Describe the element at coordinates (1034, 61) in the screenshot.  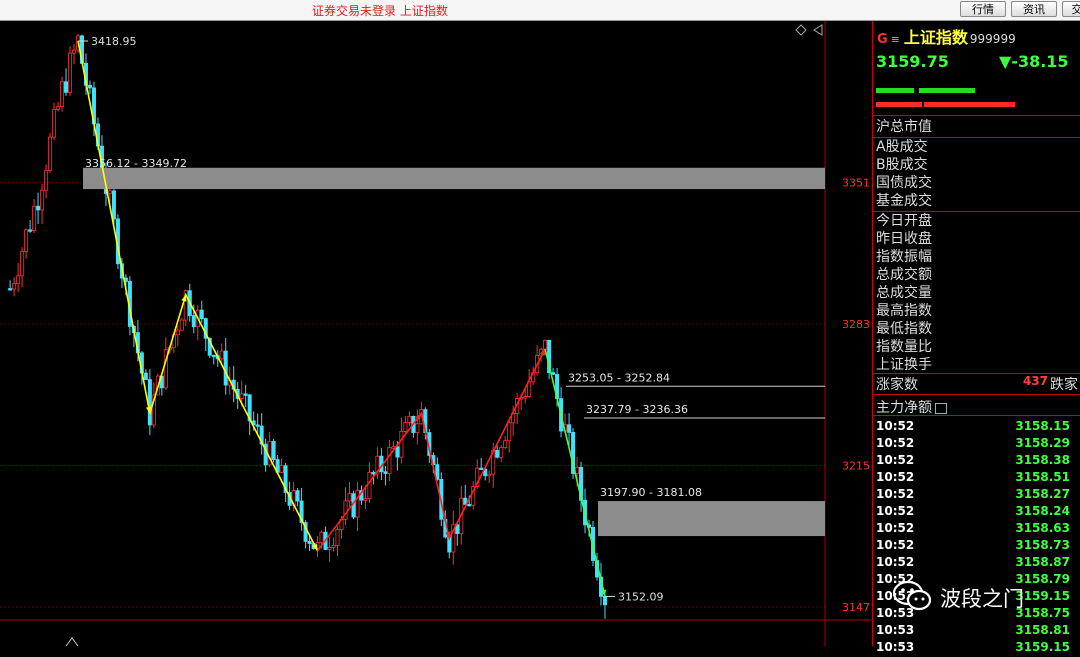
I see `price-change: ▼-38.15` at that location.